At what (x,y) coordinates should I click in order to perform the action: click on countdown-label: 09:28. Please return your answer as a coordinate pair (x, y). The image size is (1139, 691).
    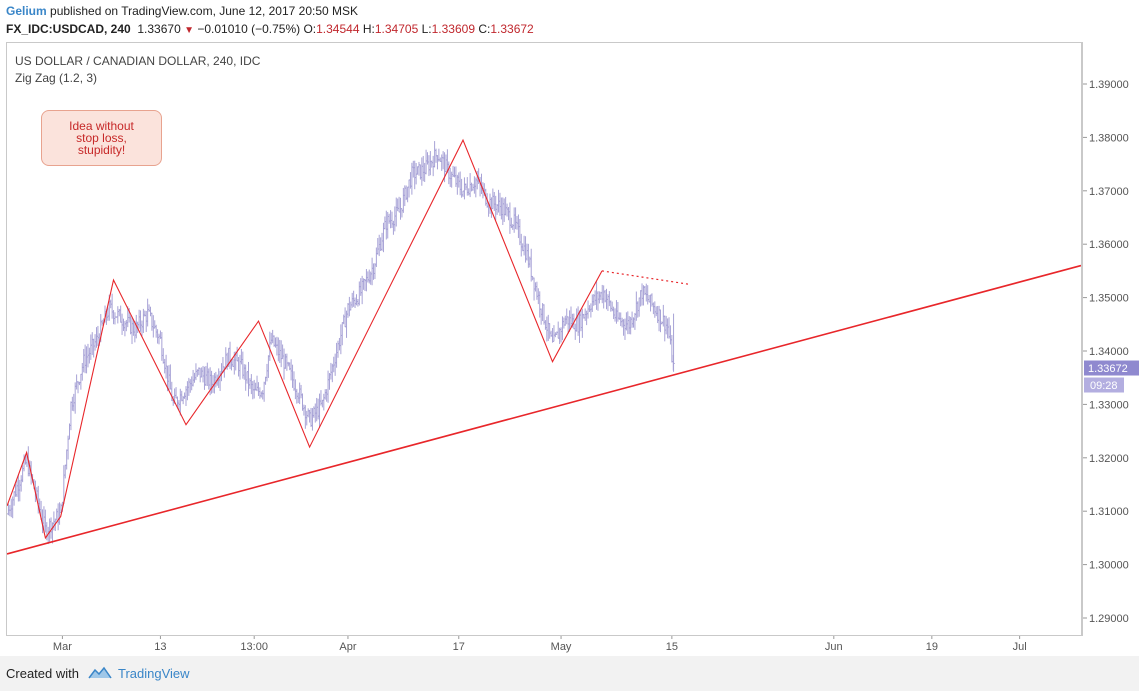
    Looking at the image, I should click on (1104, 386).